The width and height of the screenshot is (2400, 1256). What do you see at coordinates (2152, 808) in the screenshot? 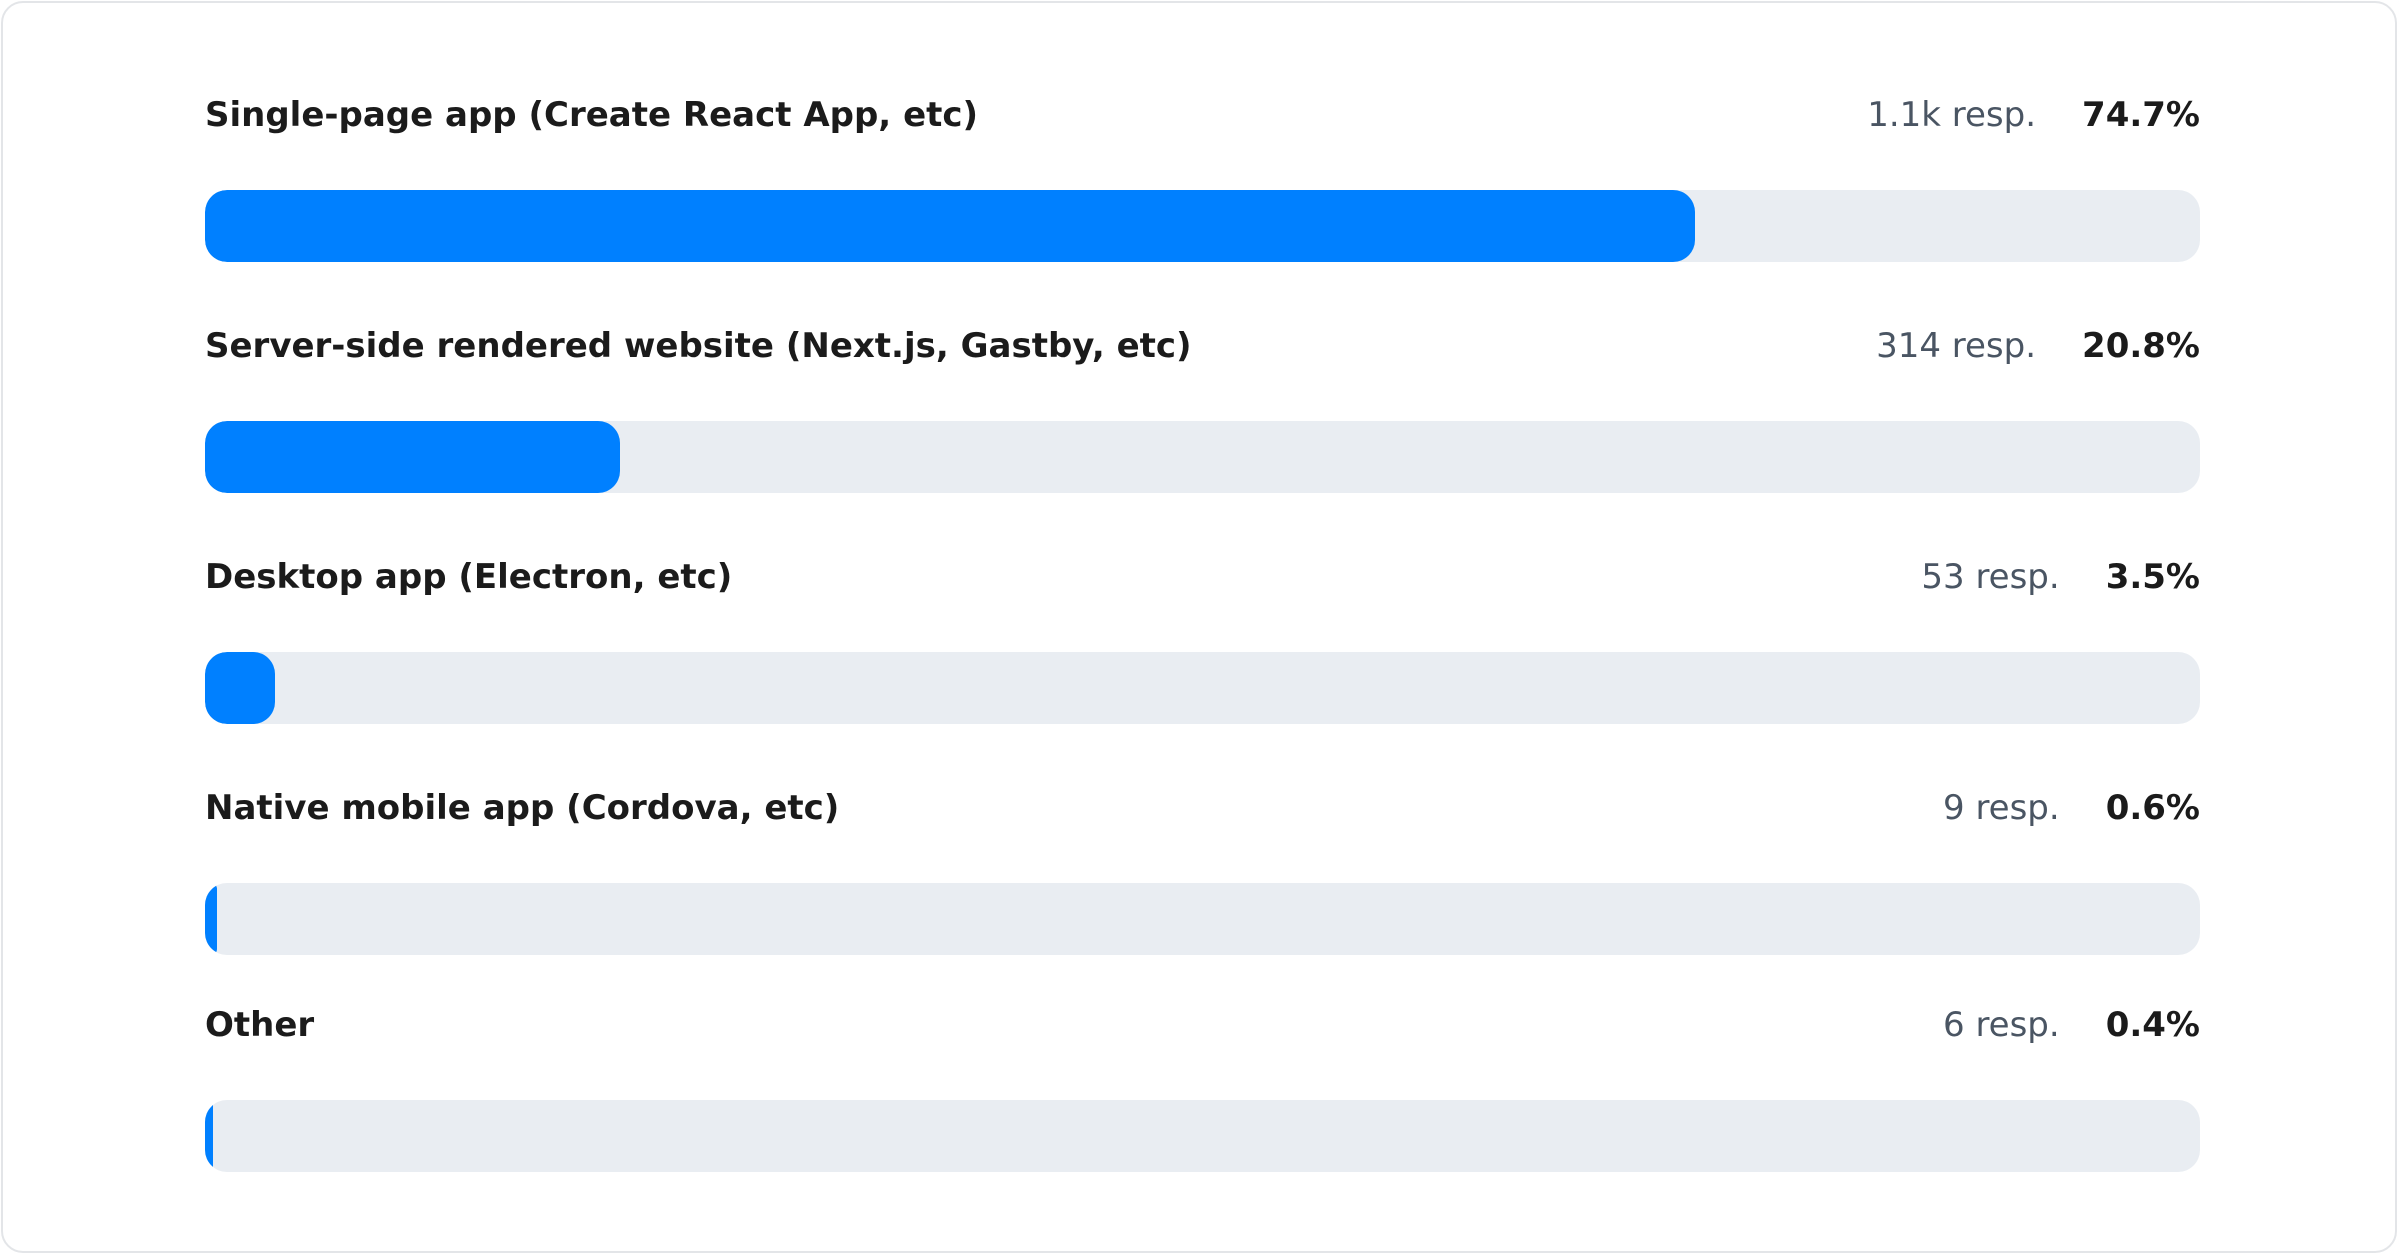
I see `percent-label: 0.6%` at bounding box center [2152, 808].